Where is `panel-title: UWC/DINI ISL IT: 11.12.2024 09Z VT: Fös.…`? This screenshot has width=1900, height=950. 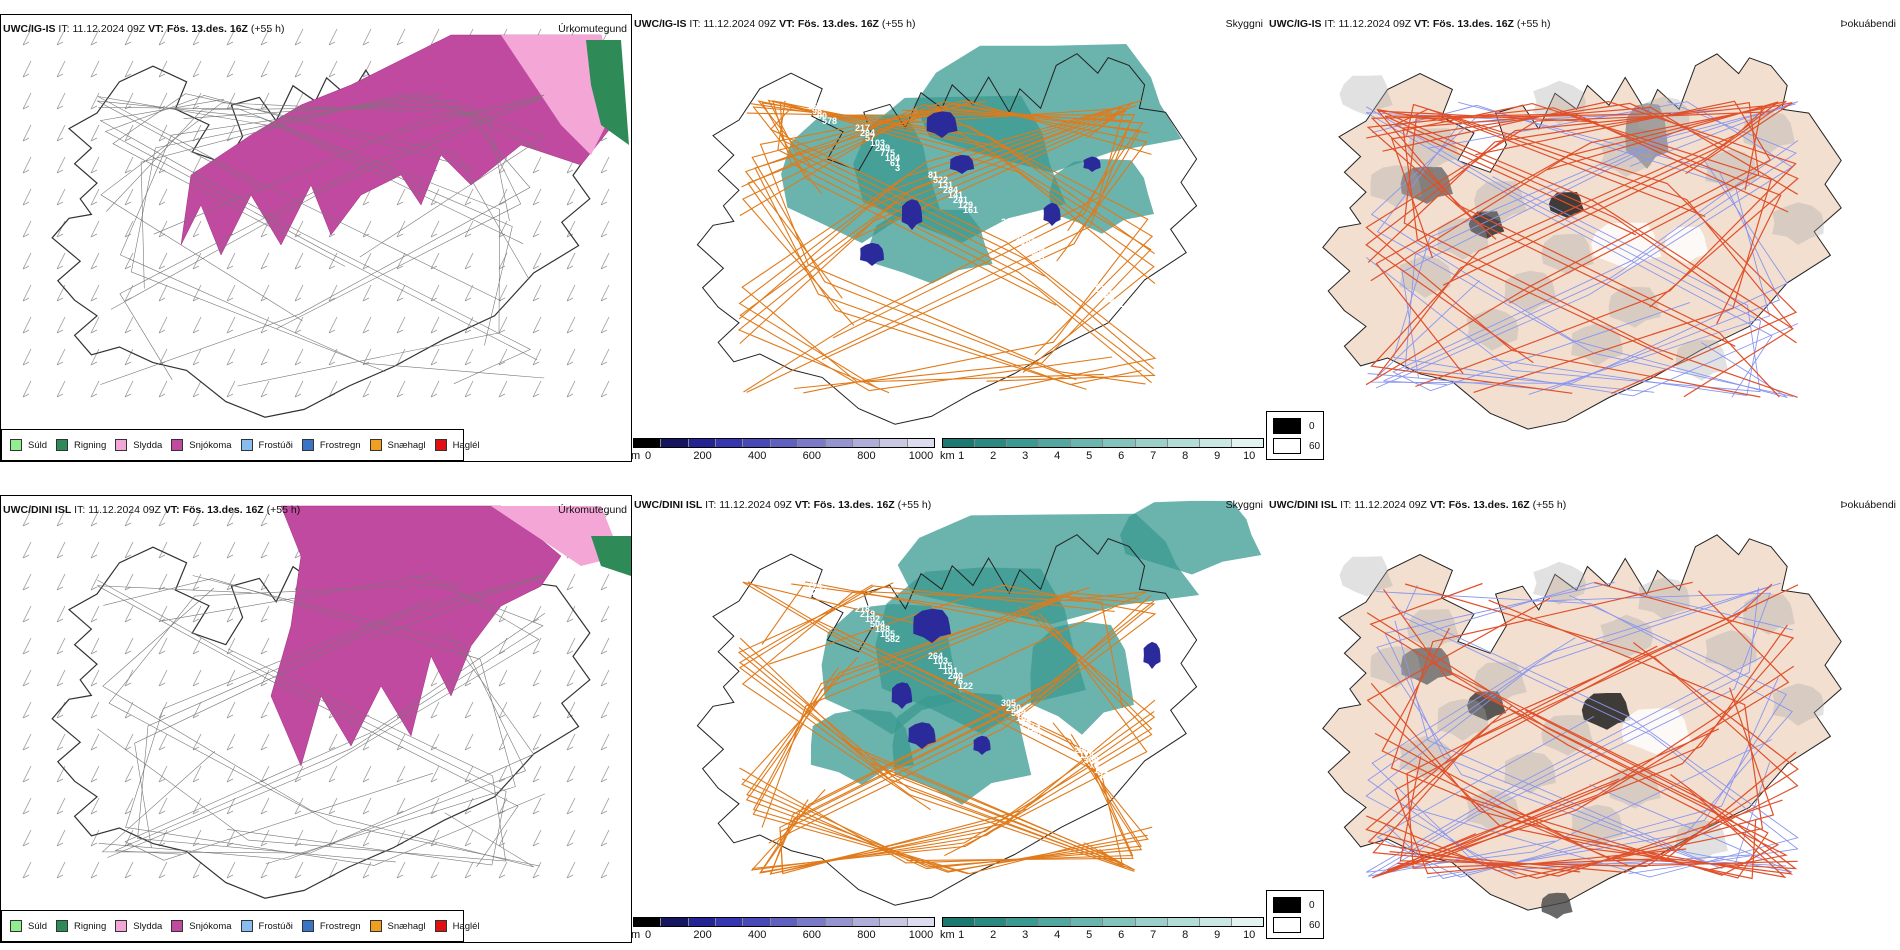
panel-title: UWC/DINI ISL IT: 11.12.2024 09Z VT: Fös.… is located at coordinates (152, 510).